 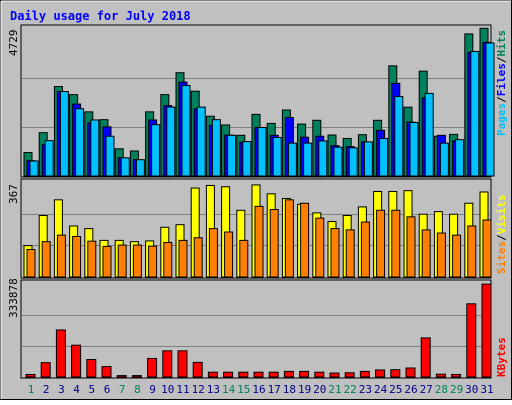 I want to click on y-max-label-mid: 367, so click(x=13, y=194).